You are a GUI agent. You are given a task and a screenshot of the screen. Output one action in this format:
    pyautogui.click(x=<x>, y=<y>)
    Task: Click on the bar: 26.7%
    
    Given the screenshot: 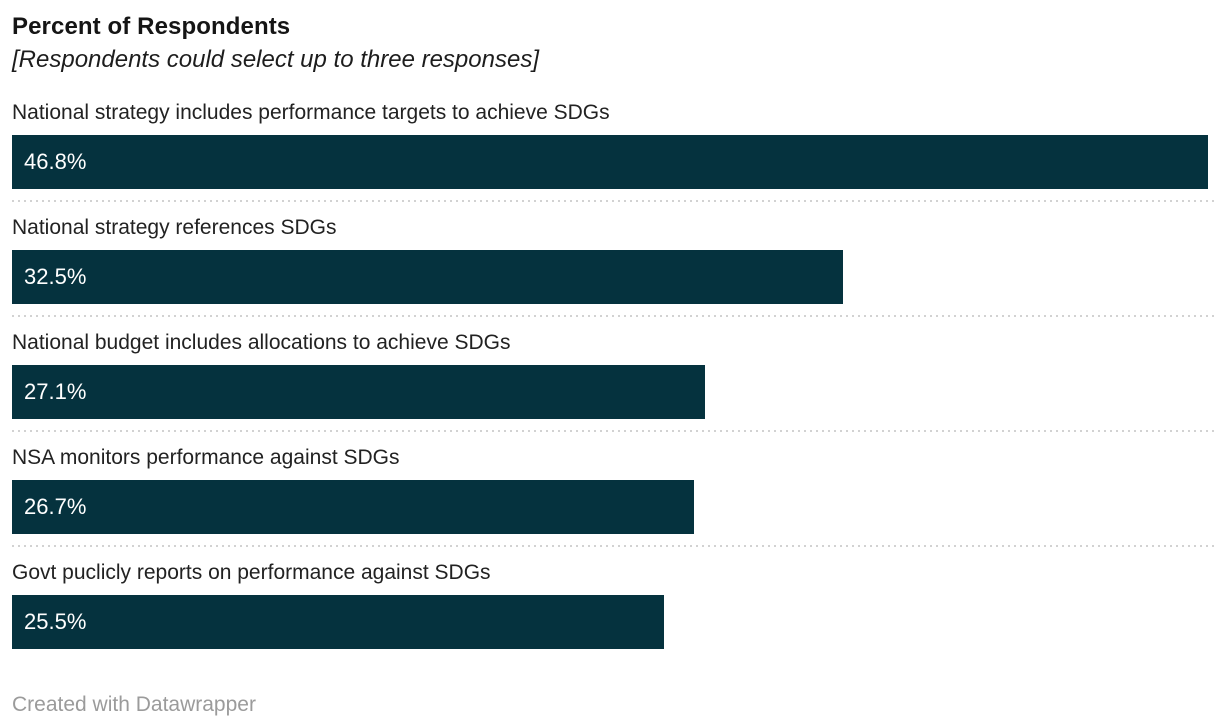 What is the action you would take?
    pyautogui.click(x=353, y=507)
    